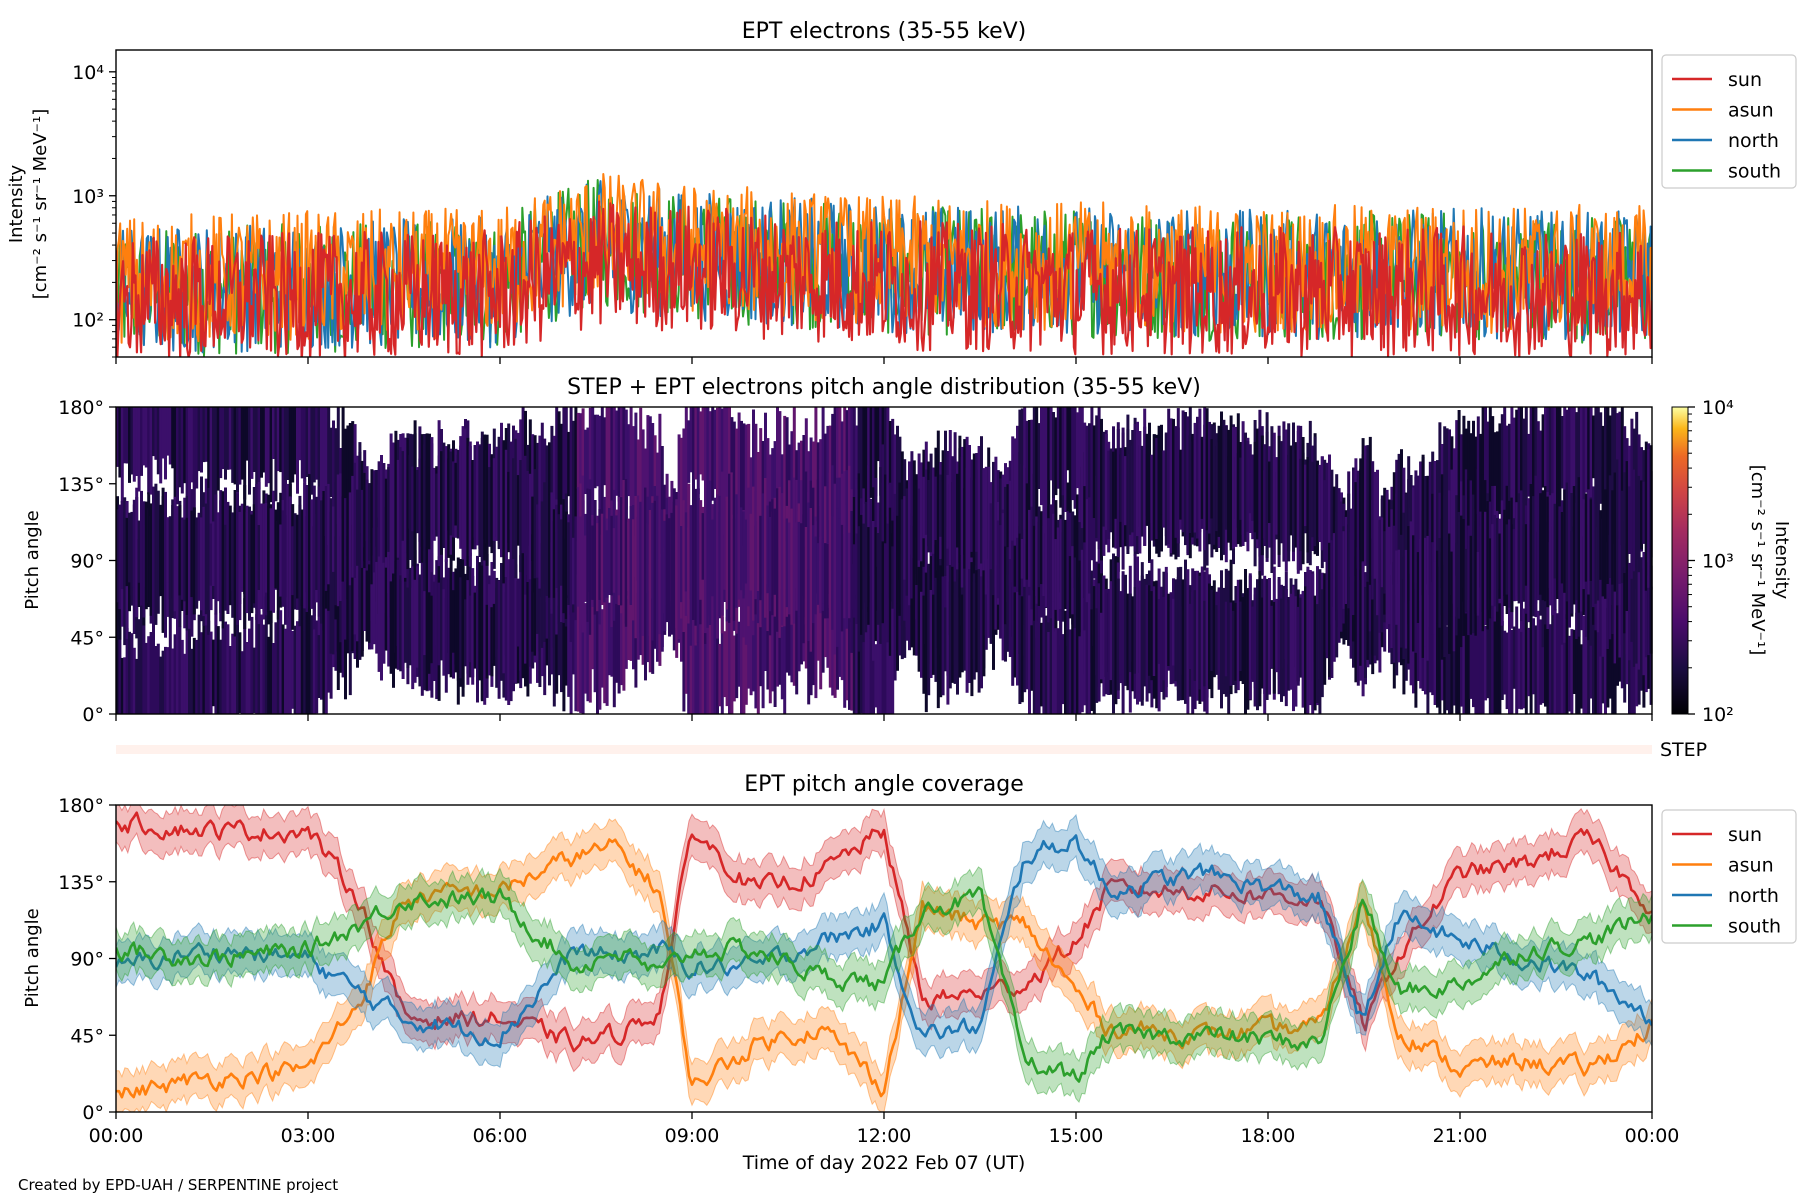  I want to click on intensity-legend-label-south: south, so click(1754, 172).